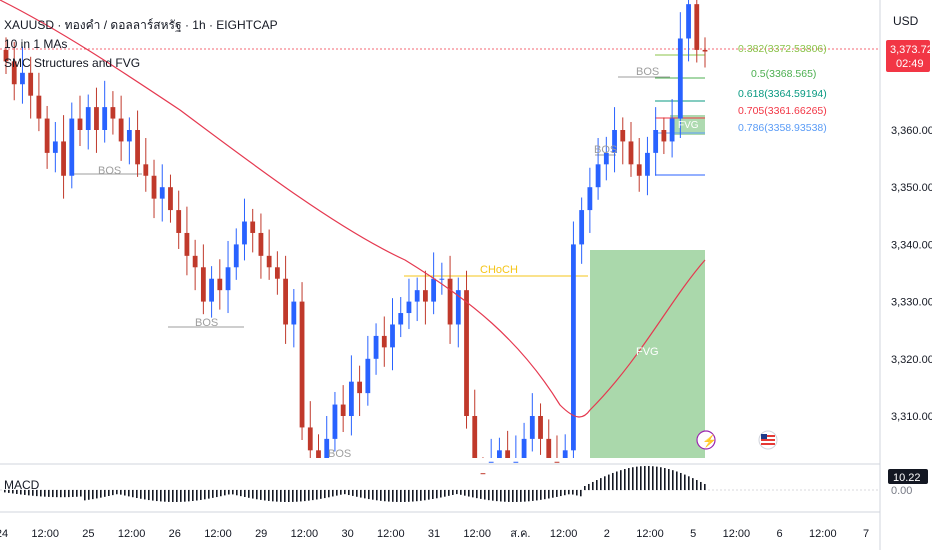 The width and height of the screenshot is (932, 550). Describe the element at coordinates (782, 94) in the screenshot. I see `fib-label-0618: 0.618(3364.59194)` at that location.